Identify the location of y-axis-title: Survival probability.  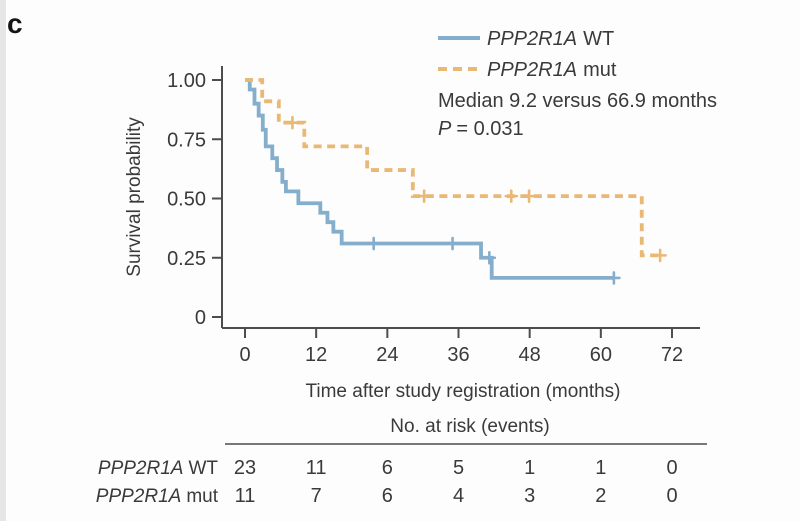
(134, 197).